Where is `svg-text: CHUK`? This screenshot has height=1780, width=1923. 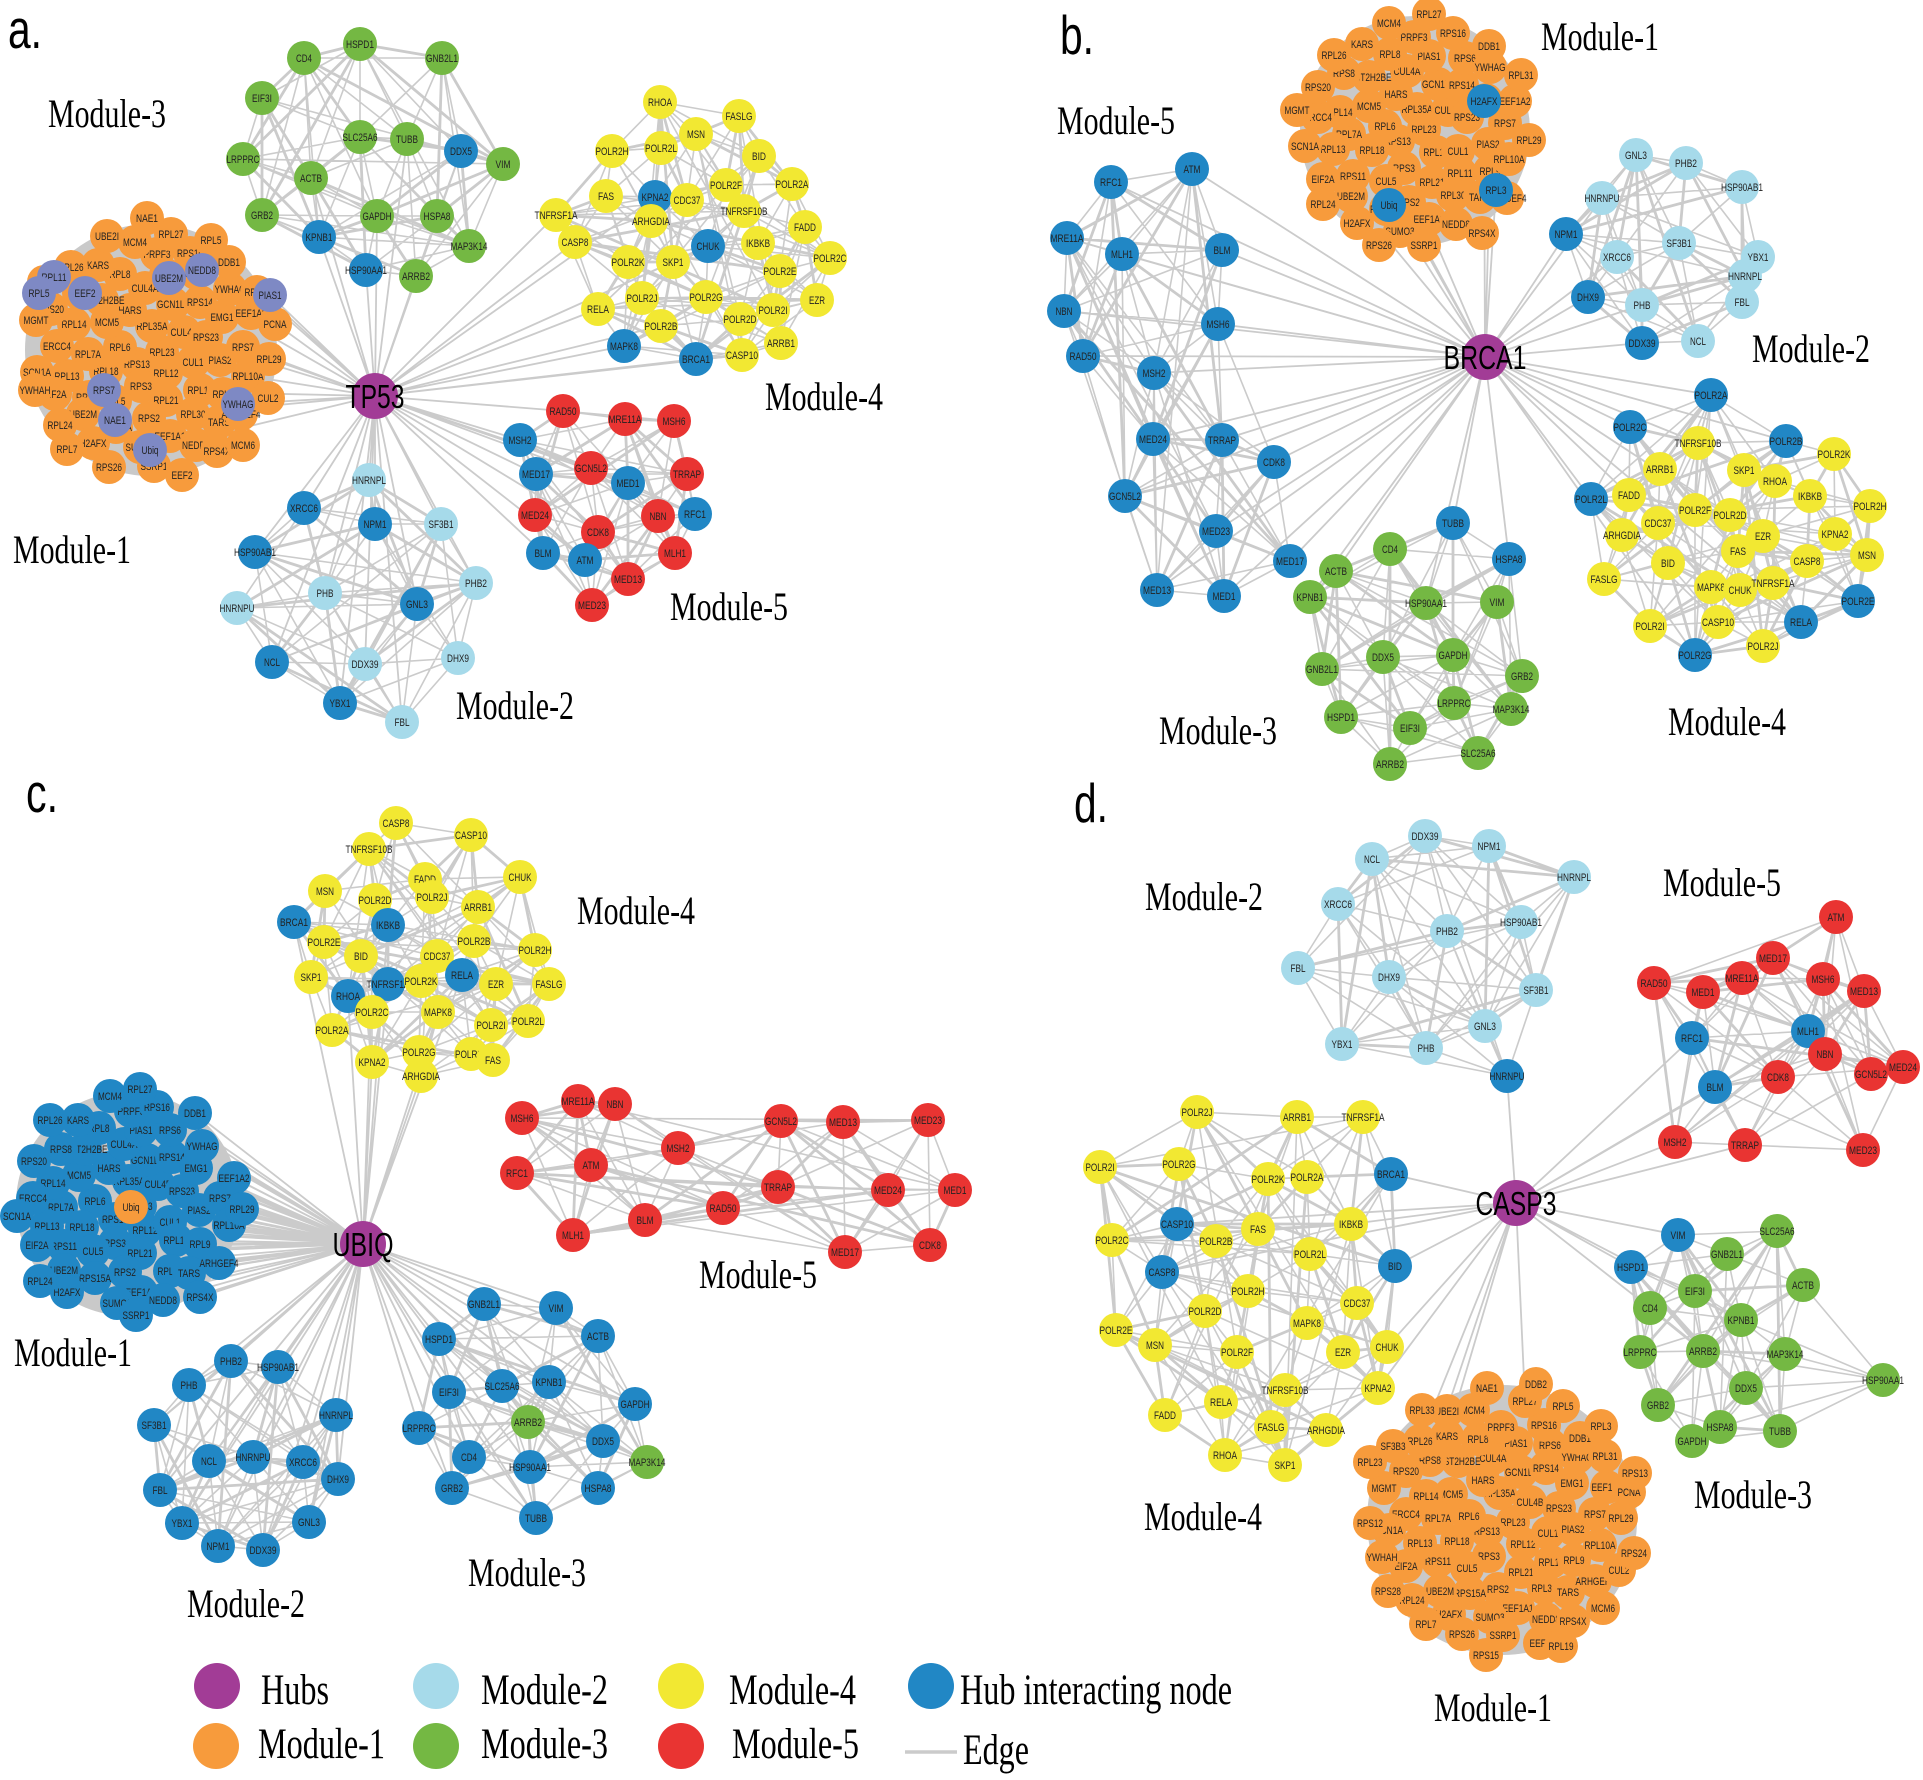
svg-text: CHUK is located at coordinates (520, 878).